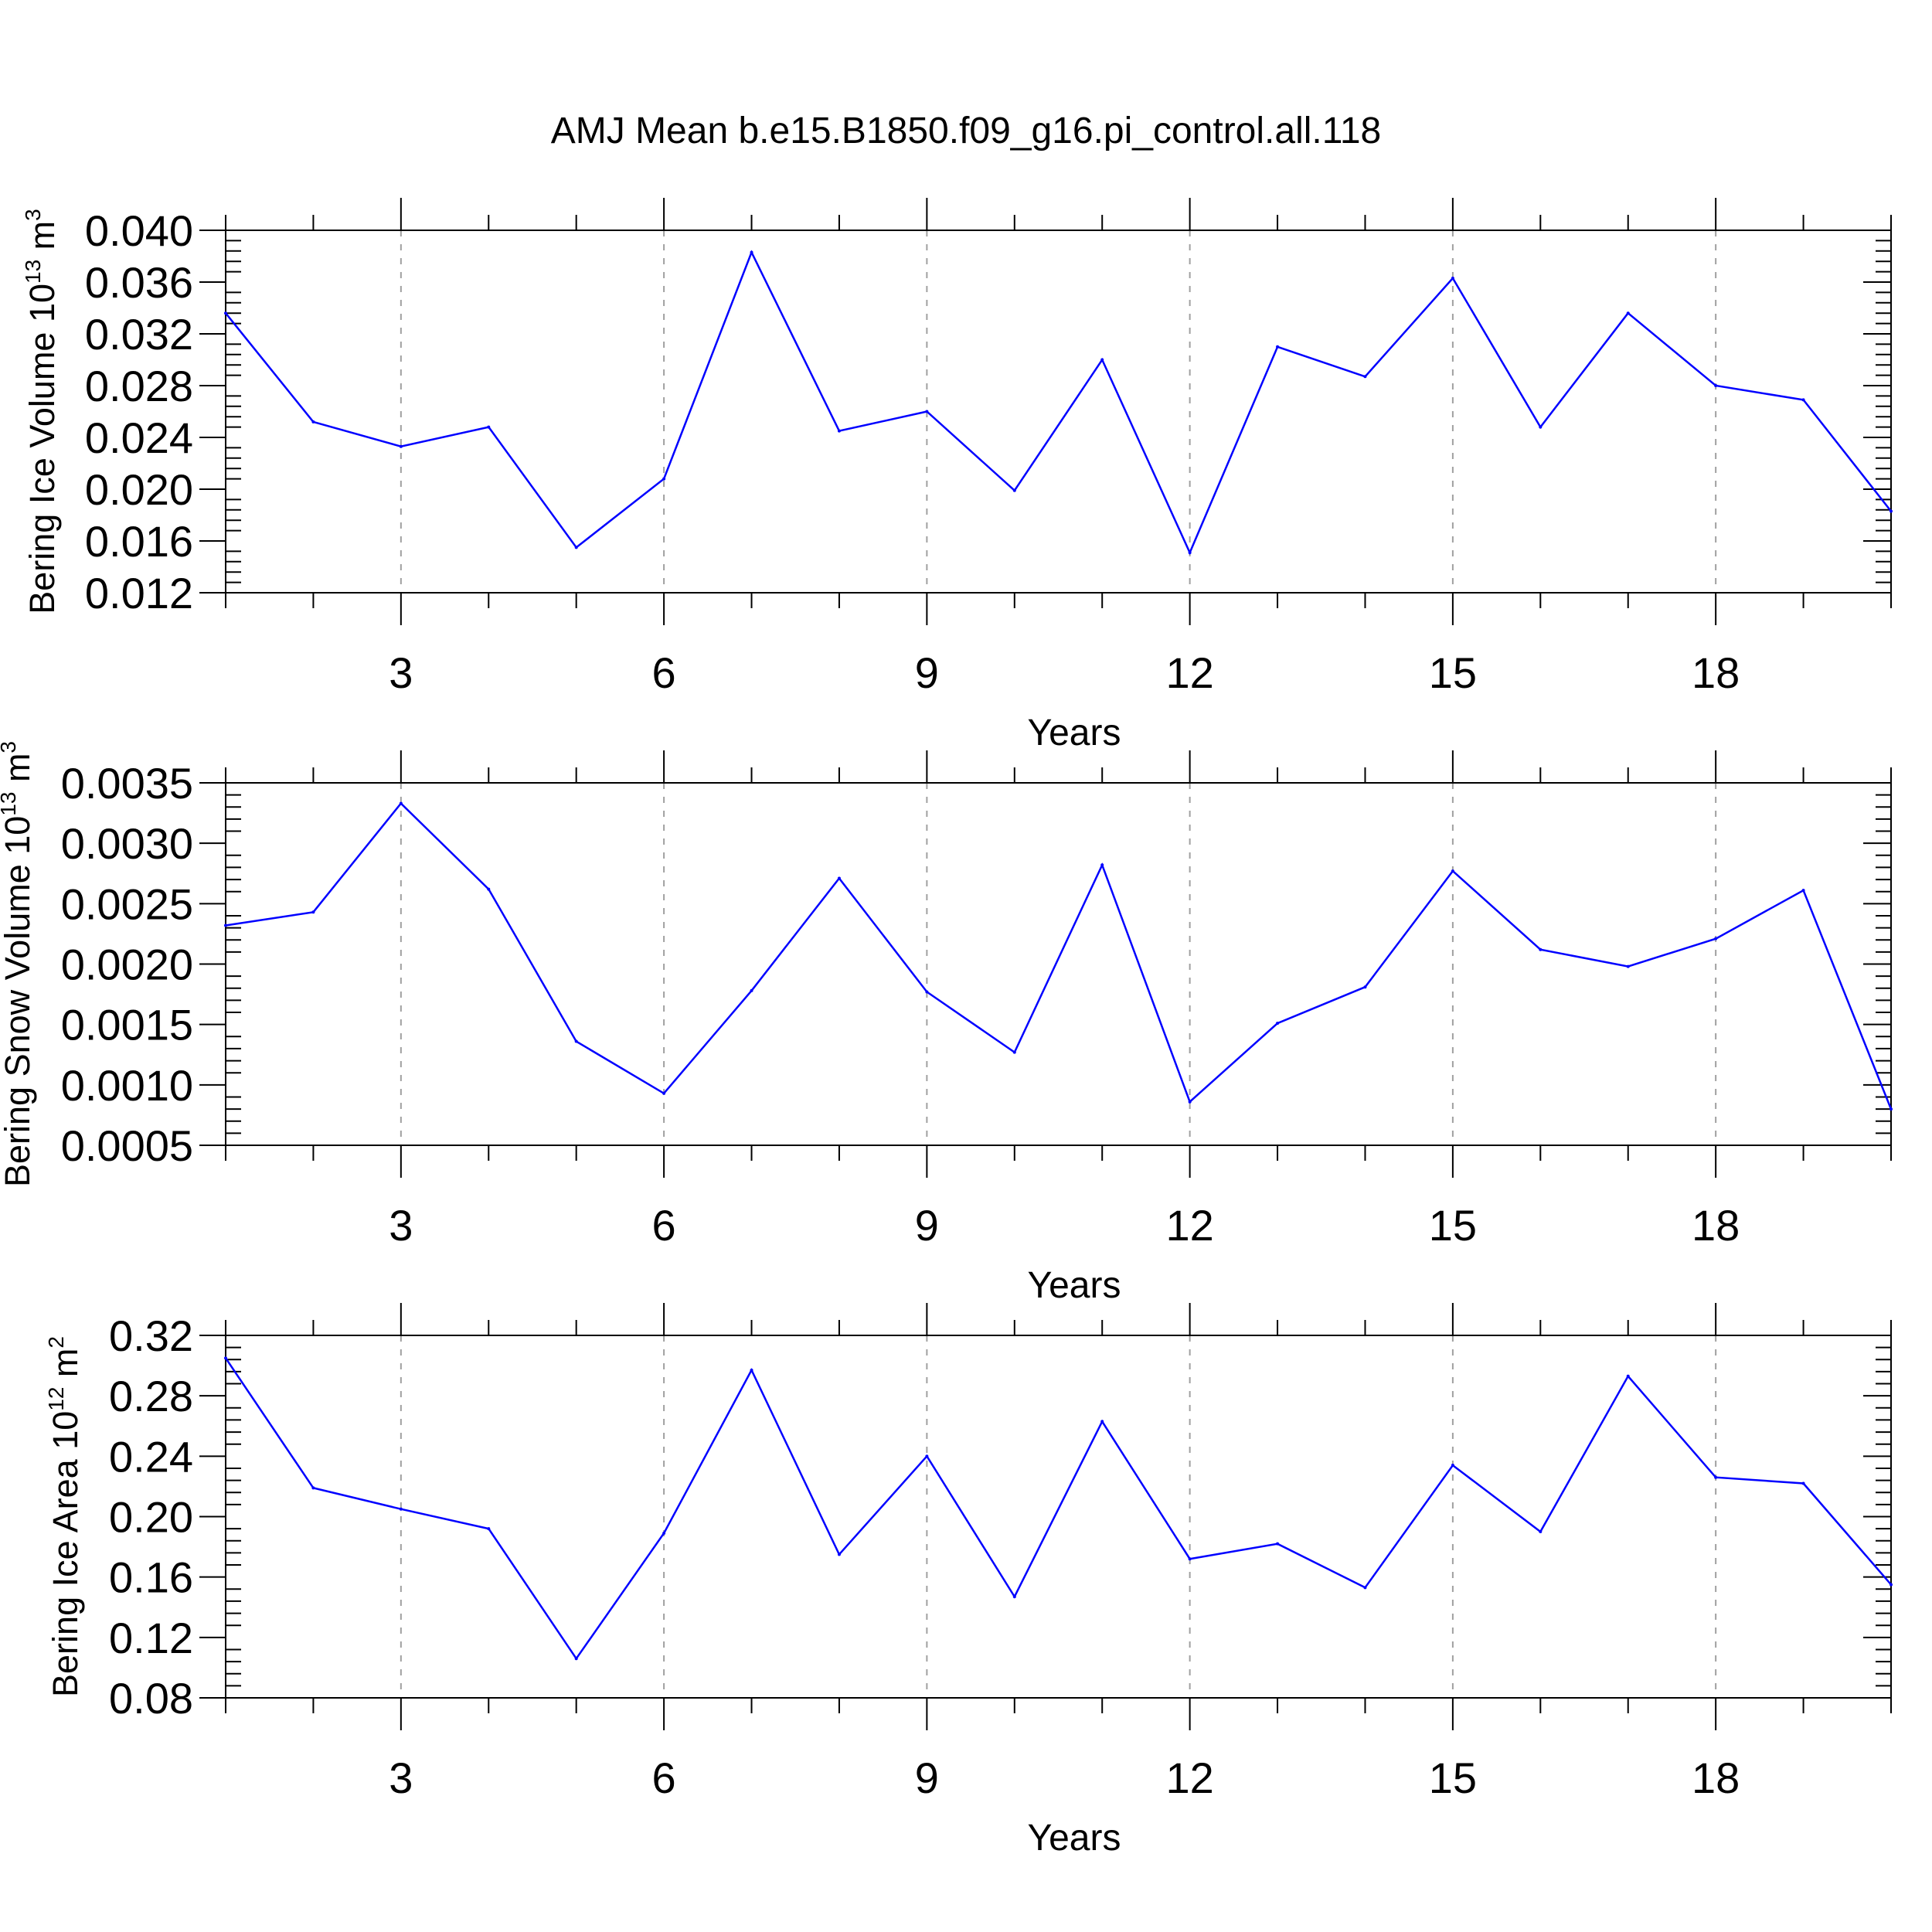 This screenshot has width=1932, height=1932. I want to click on panel-2-y-tick-label: 0.0015, so click(127, 1025).